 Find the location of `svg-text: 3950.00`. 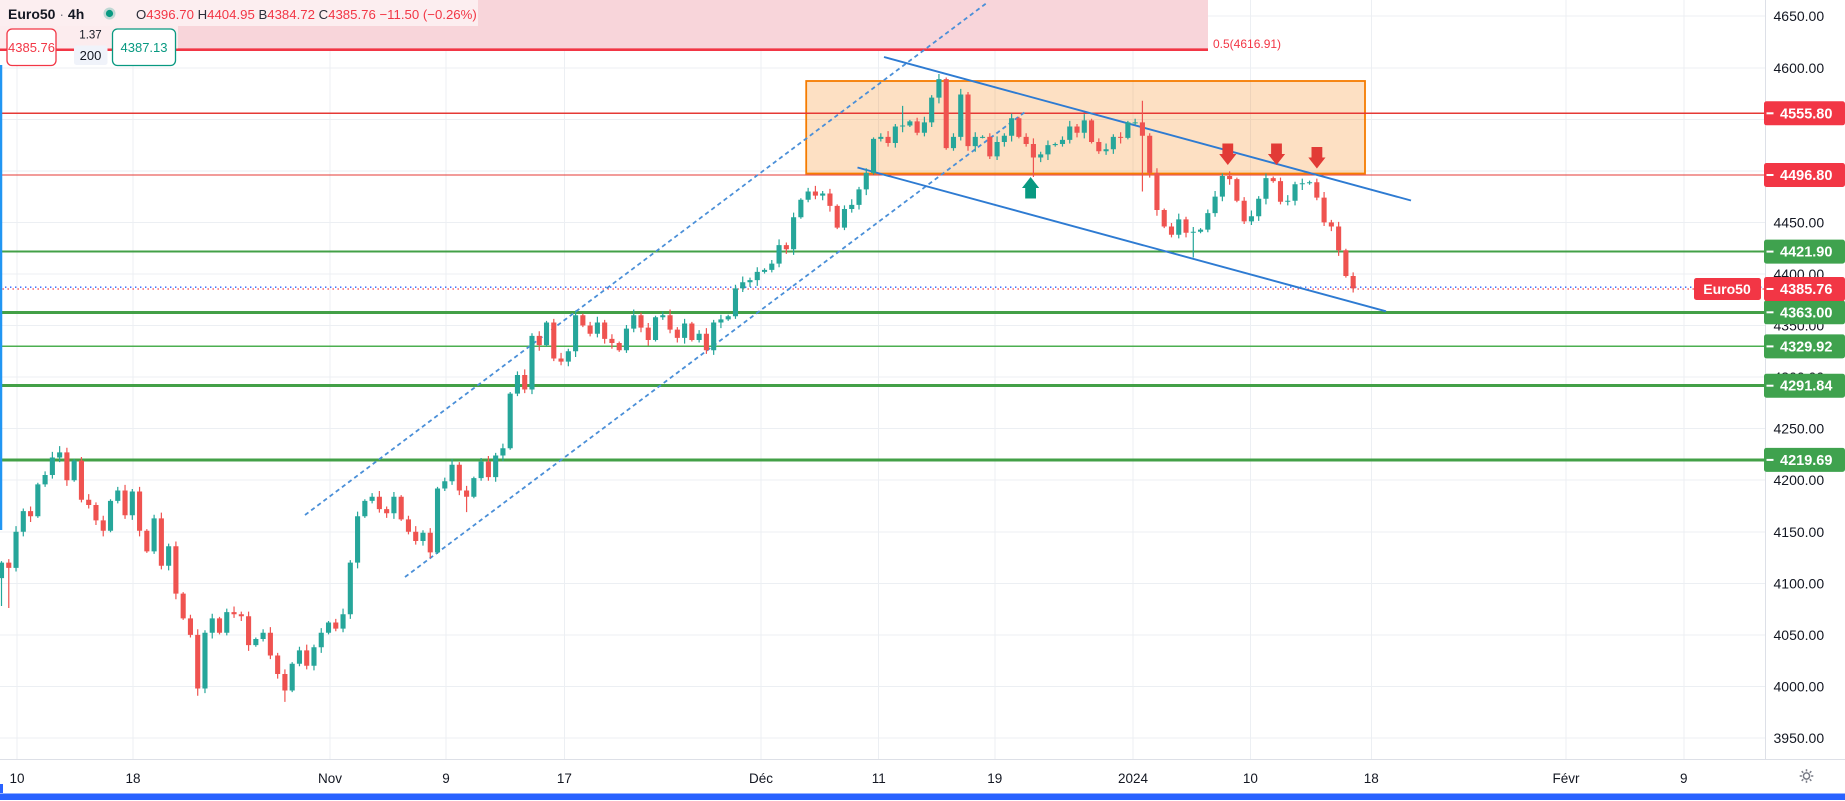

svg-text: 3950.00 is located at coordinates (1799, 738).